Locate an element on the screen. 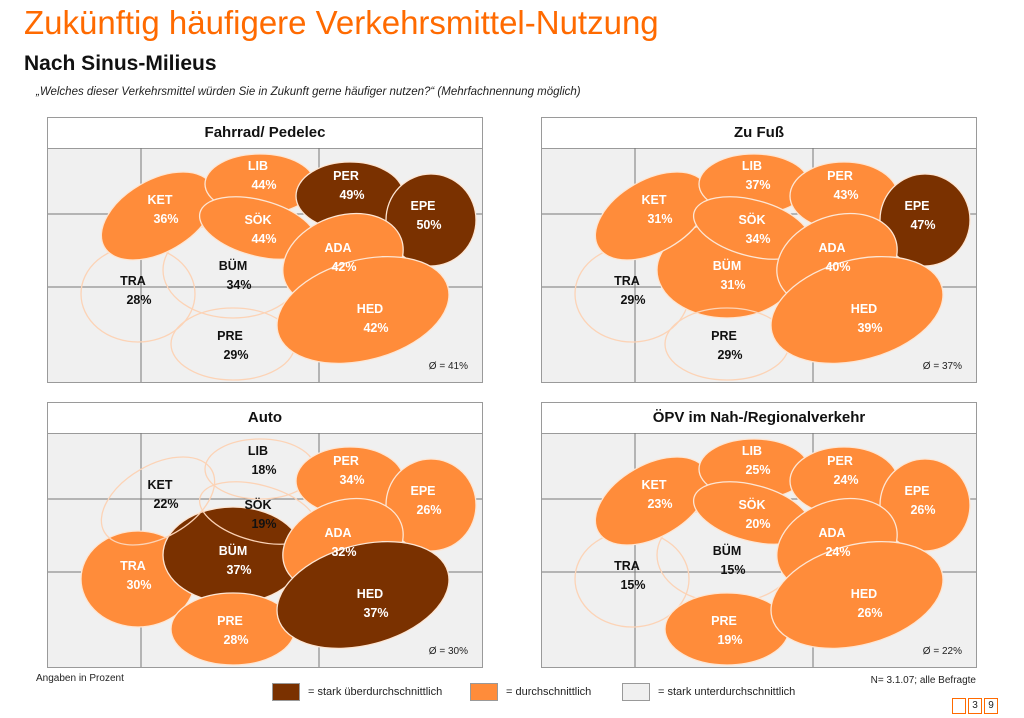 This screenshot has height=718, width=1024. panel-title: Auto is located at coordinates (265, 418).